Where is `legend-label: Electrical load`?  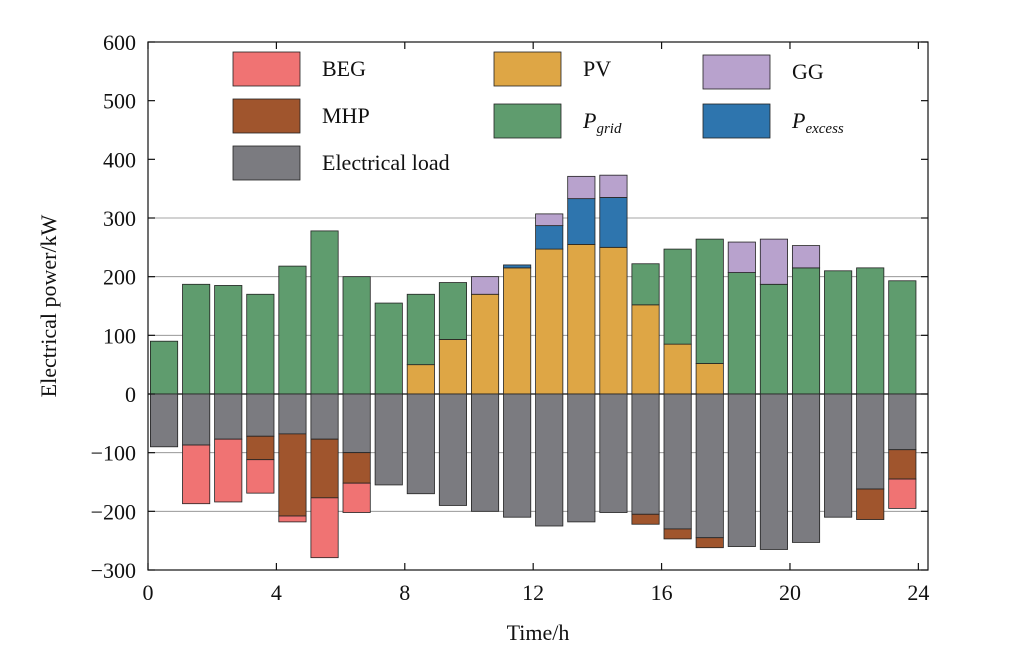 legend-label: Electrical load is located at coordinates (386, 162).